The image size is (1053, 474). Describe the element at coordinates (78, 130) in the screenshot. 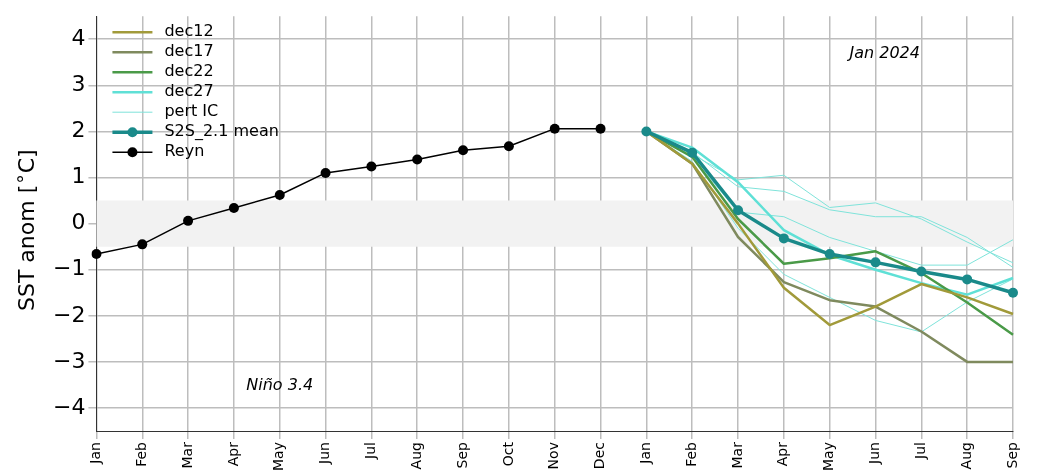

I see `y-tick-label: 2` at that location.